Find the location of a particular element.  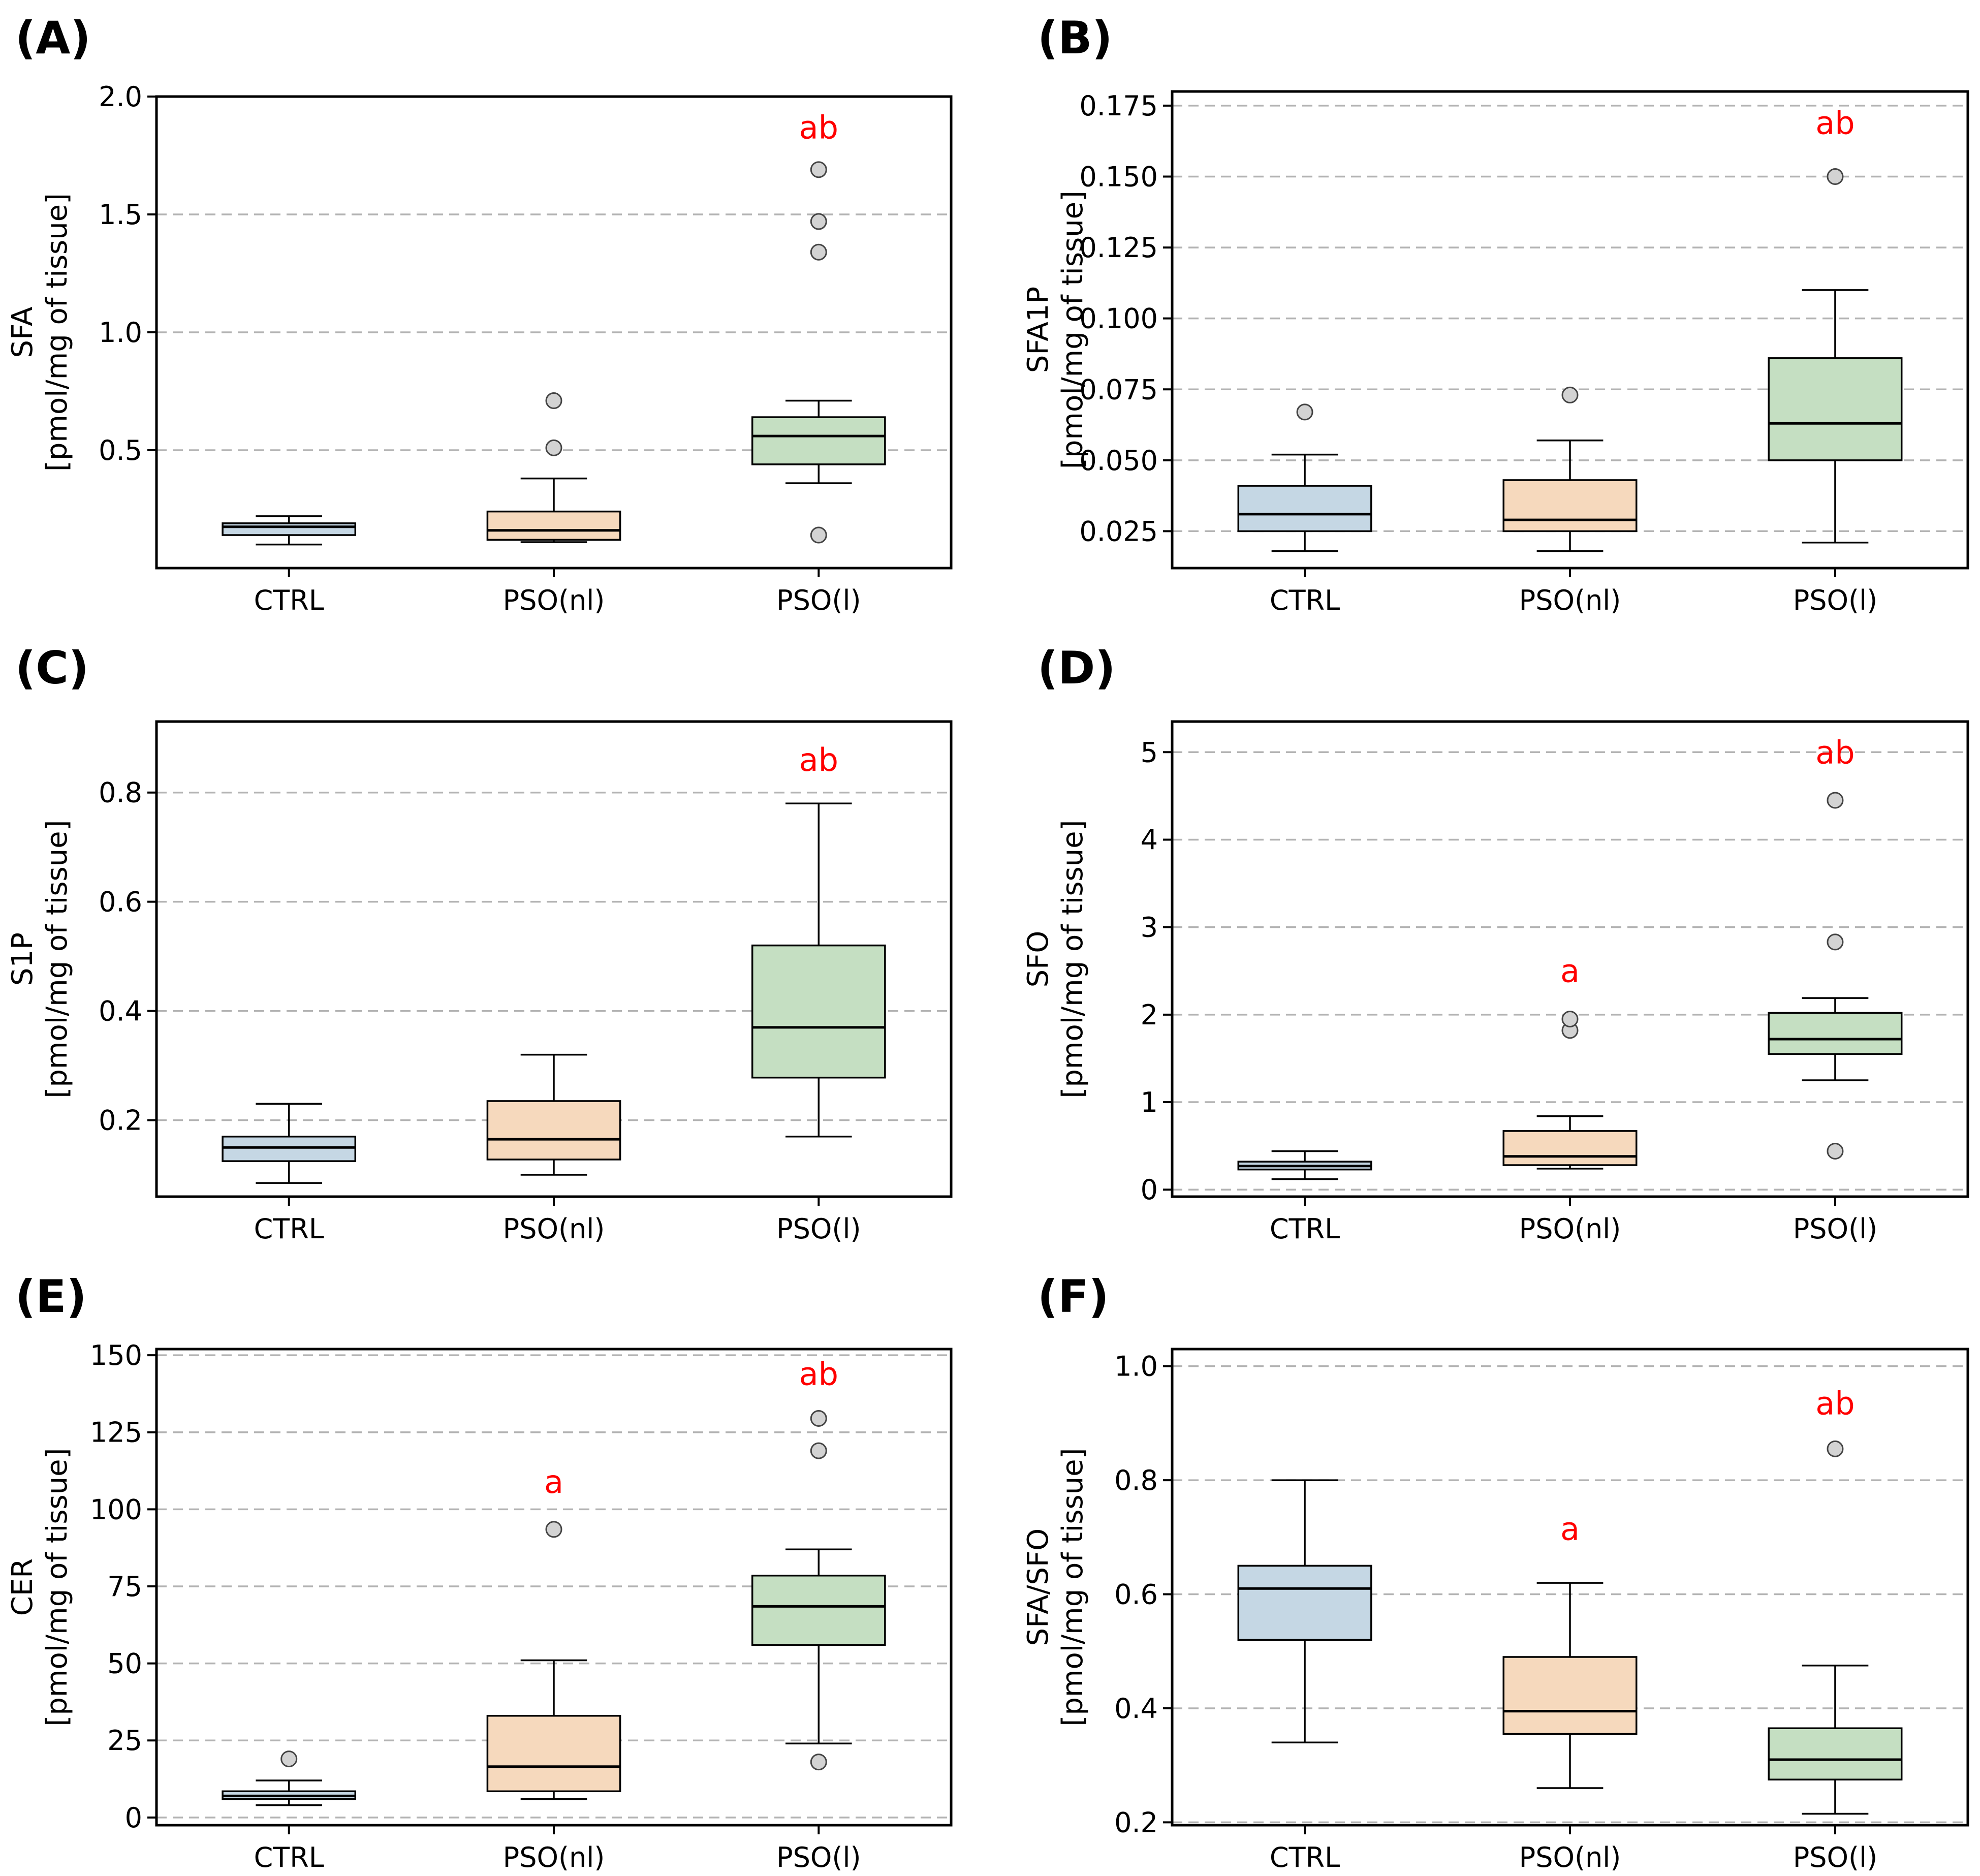

panel-label-a: (A) is located at coordinates (53, 38).